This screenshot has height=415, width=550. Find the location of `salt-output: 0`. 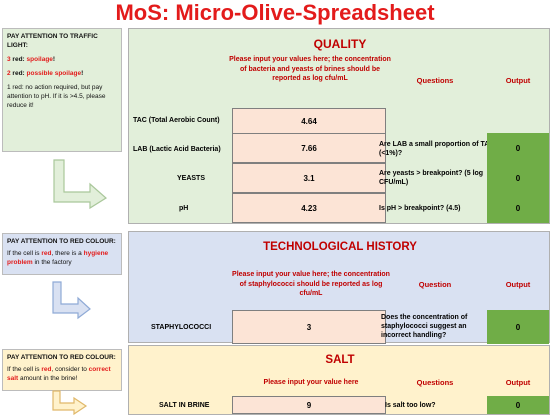

salt-output: 0 is located at coordinates (518, 405).